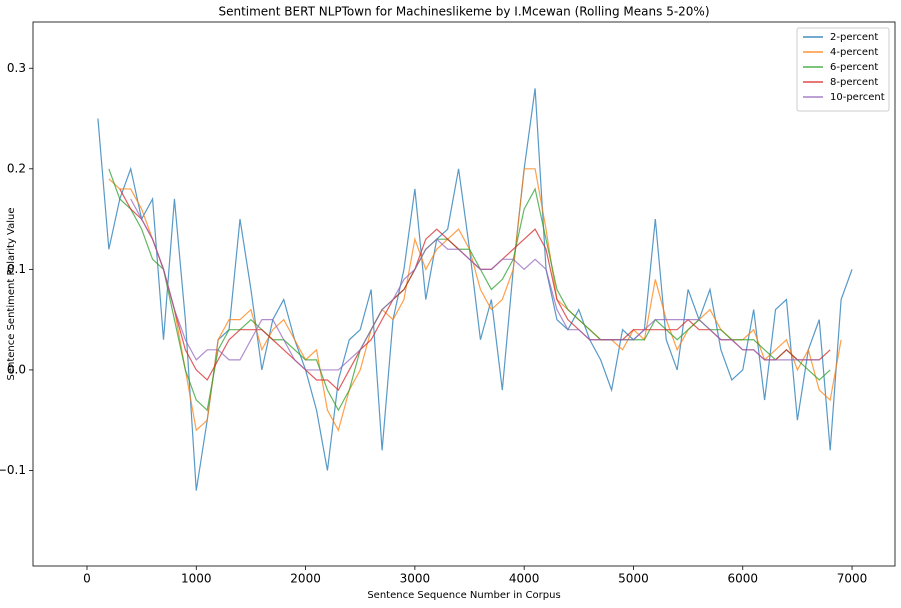 The image size is (901, 608). I want to click on x-axis-label: Sentence Sequence Number in Corpus, so click(463, 595).